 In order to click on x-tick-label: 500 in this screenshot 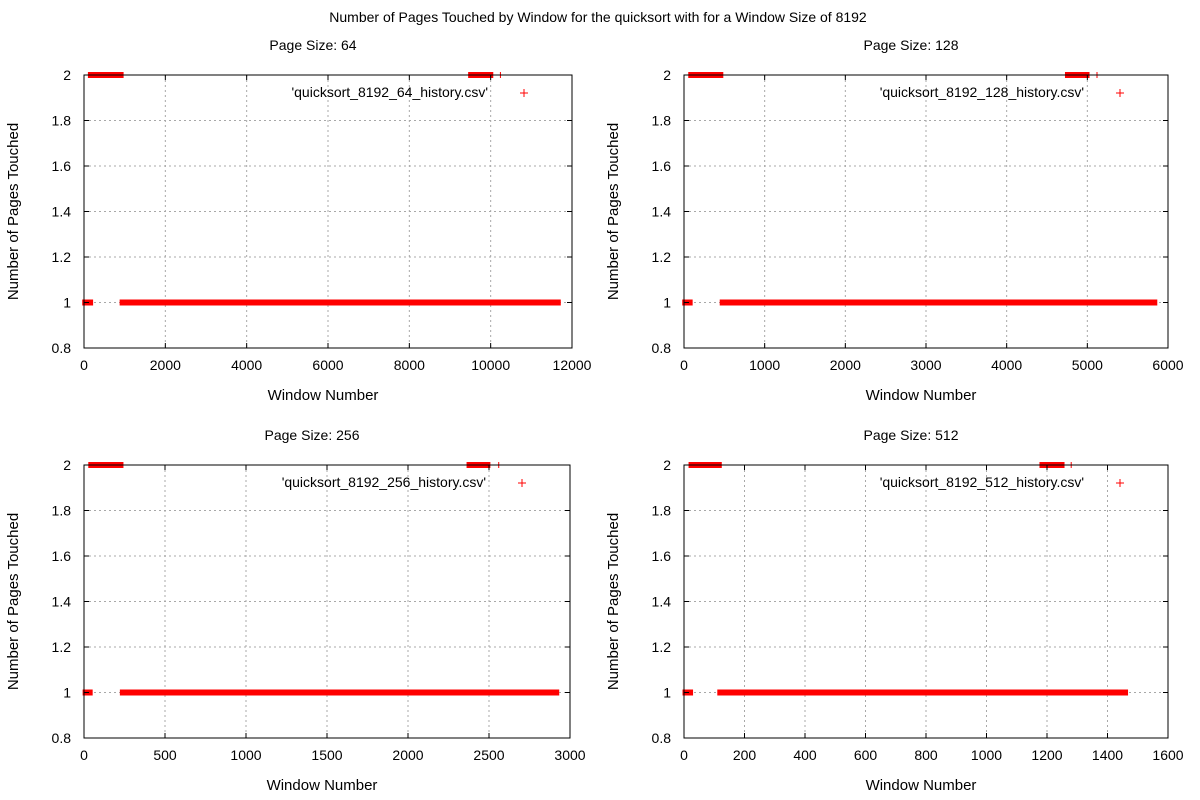, I will do `click(165, 755)`.